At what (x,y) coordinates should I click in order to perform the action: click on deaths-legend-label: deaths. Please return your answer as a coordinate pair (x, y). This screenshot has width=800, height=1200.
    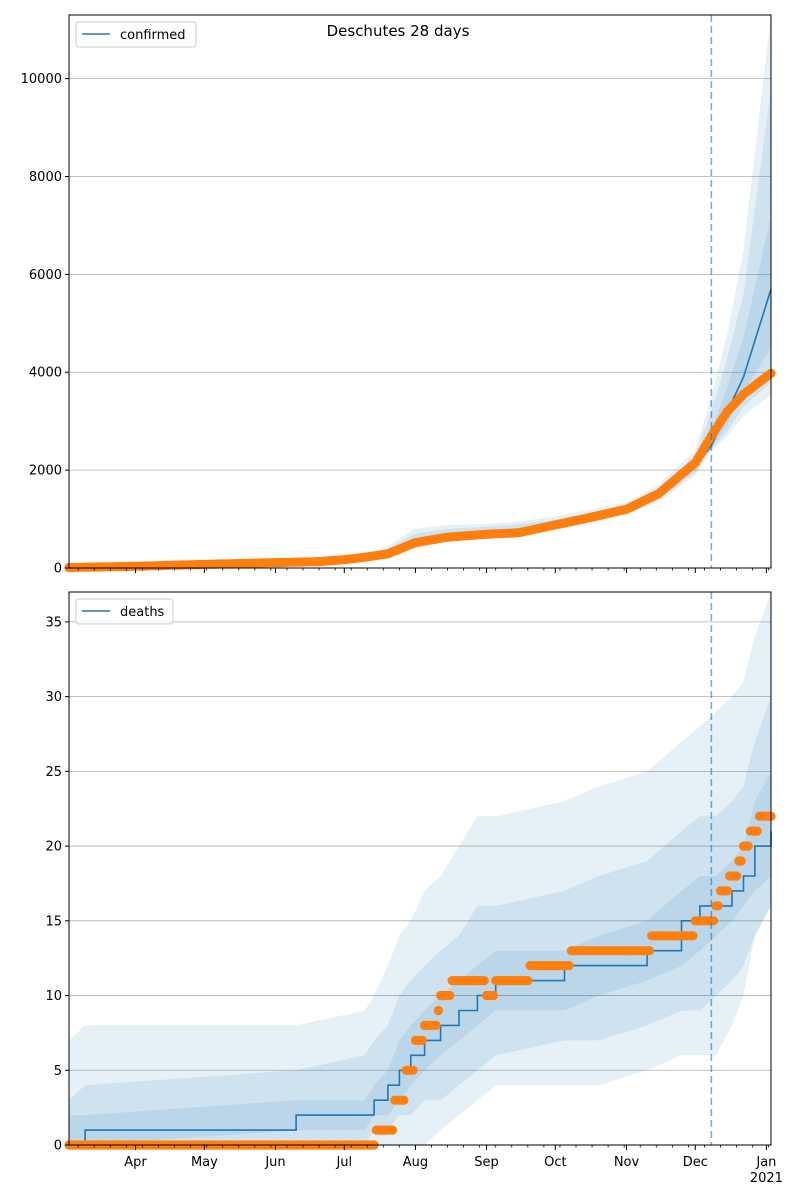
    Looking at the image, I should click on (142, 612).